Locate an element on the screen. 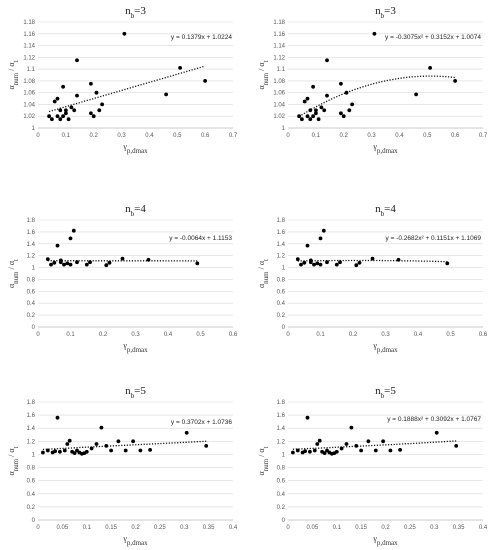 Image resolution: width=499 pixels, height=550 pixels. y-tick-label: 1.18 is located at coordinates (29, 23).